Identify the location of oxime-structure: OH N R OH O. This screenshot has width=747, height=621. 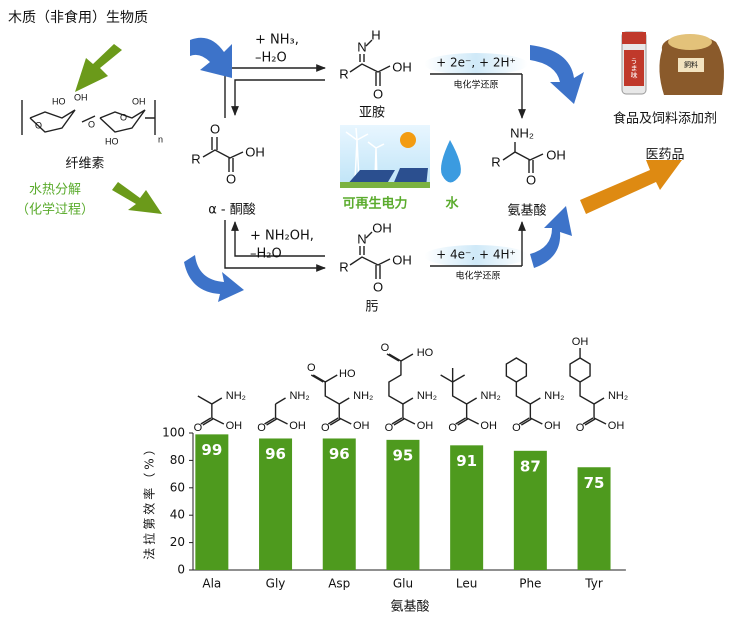
(375, 257).